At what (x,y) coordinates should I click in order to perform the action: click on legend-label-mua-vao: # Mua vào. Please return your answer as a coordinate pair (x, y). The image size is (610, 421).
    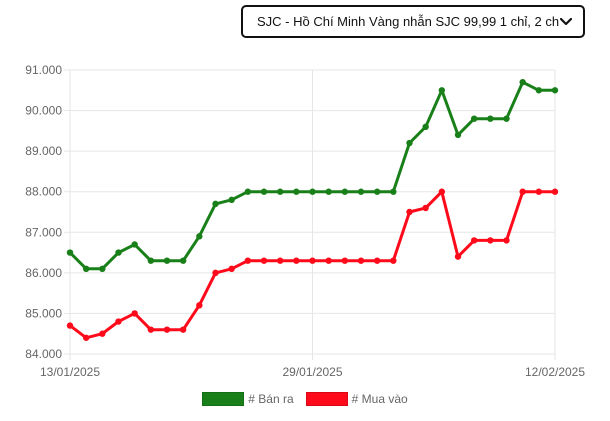
    Looking at the image, I should click on (379, 399).